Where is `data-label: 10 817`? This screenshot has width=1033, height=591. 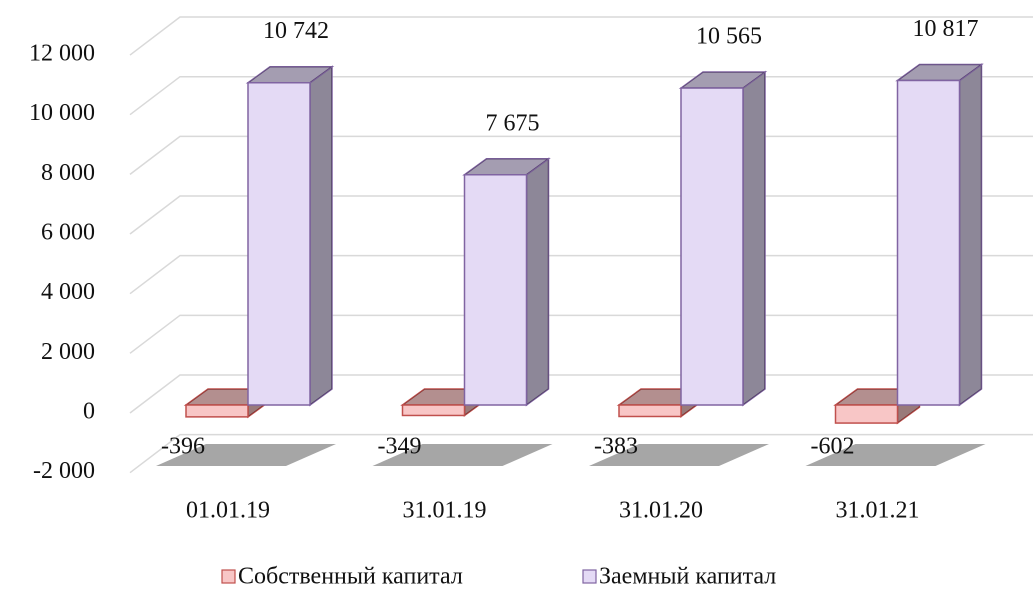 data-label: 10 817 is located at coordinates (946, 29).